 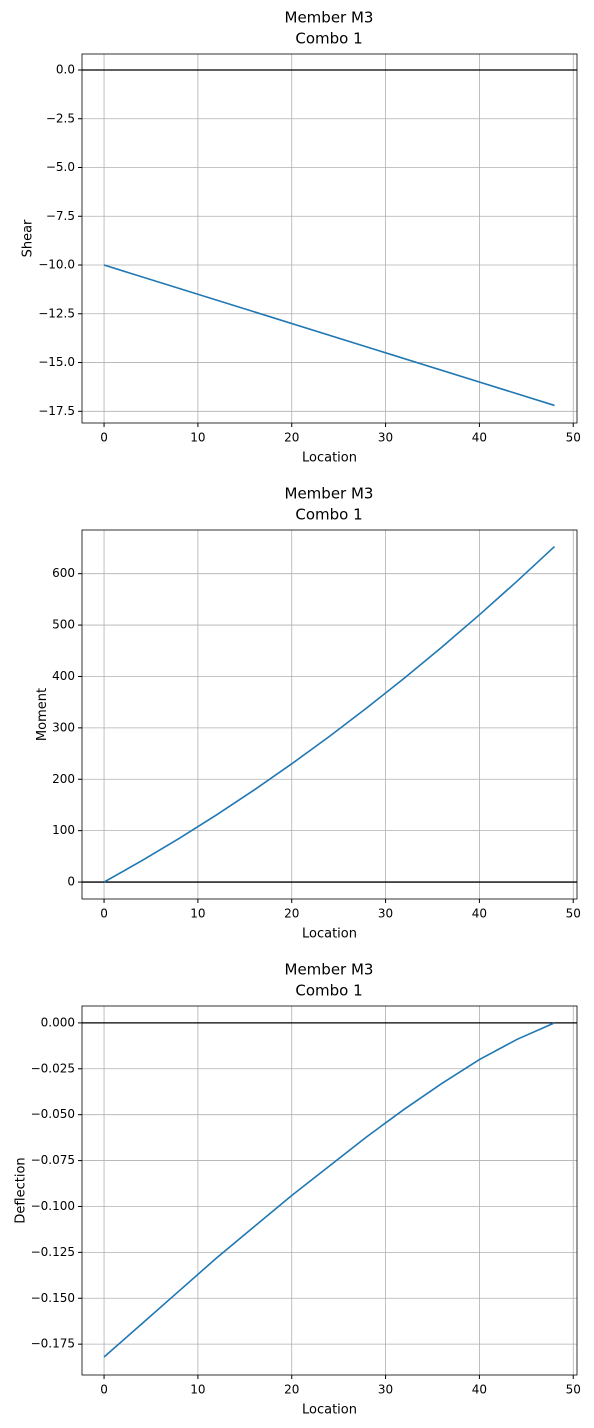 I want to click on y-tick-label: −0.075, so click(x=53, y=1160).